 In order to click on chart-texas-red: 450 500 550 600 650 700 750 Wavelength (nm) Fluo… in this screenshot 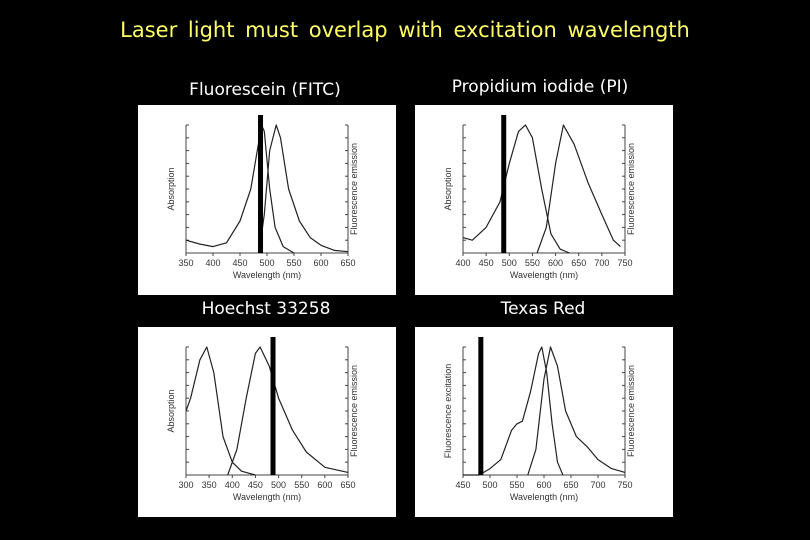, I will do `click(544, 422)`.